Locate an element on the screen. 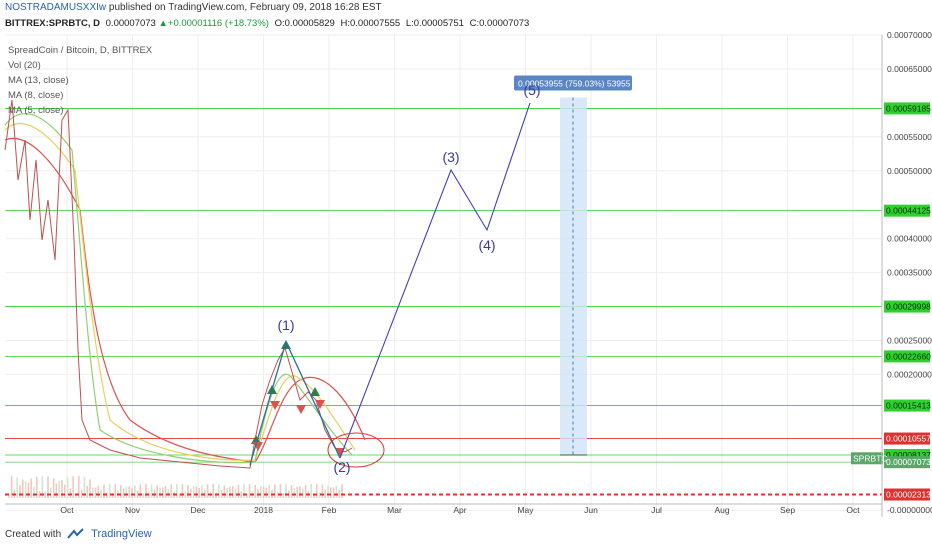 The image size is (932, 550). tradingview-logo-icon is located at coordinates (75, 533).